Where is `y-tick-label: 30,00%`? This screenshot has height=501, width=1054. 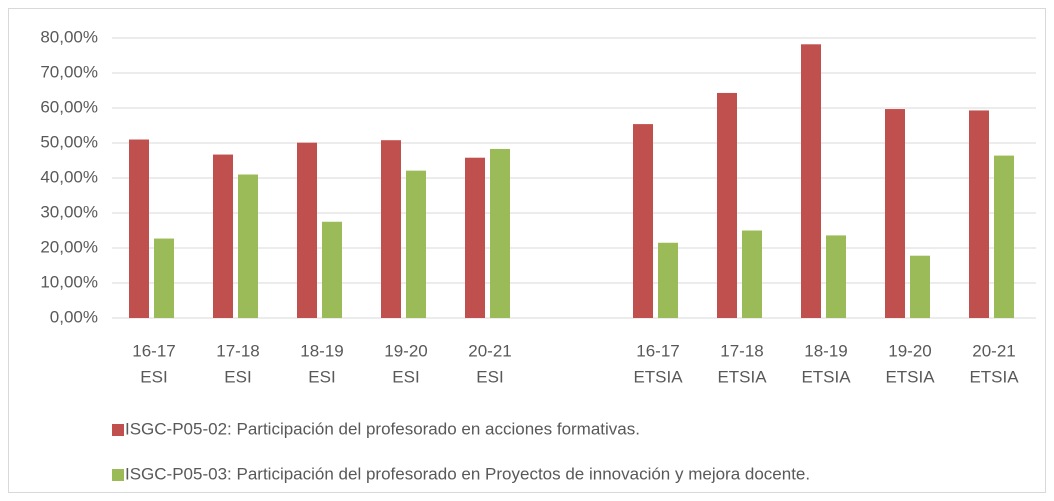
y-tick-label: 30,00% is located at coordinates (69, 211).